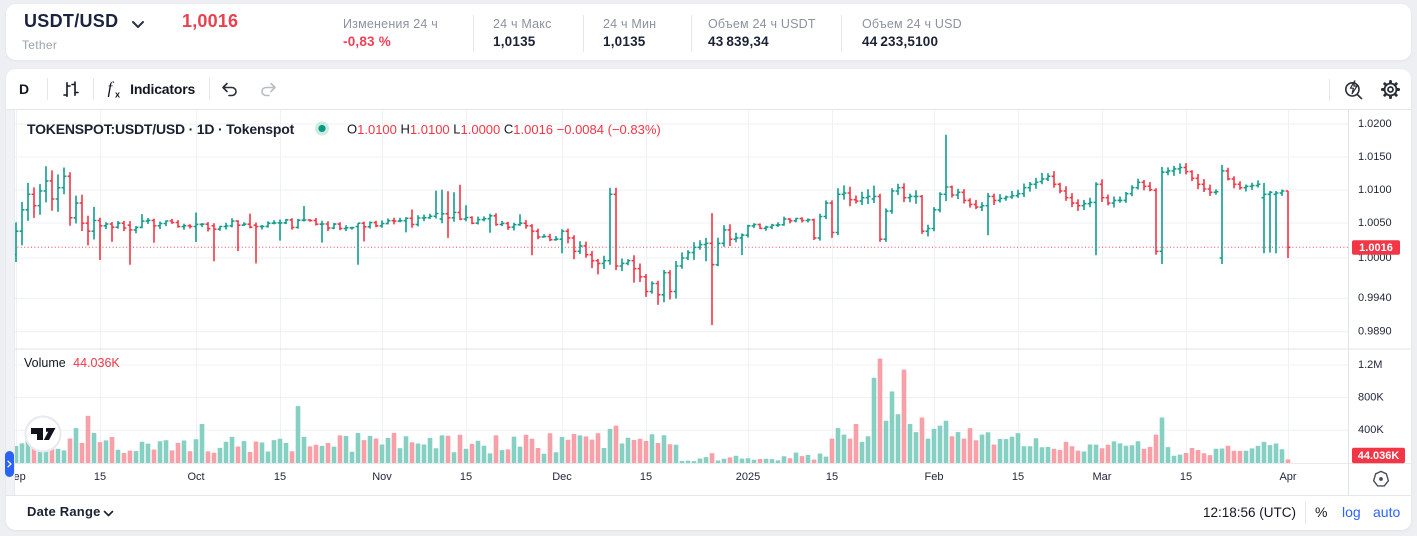  What do you see at coordinates (1102, 477) in the screenshot?
I see `svg-text: Mar` at bounding box center [1102, 477].